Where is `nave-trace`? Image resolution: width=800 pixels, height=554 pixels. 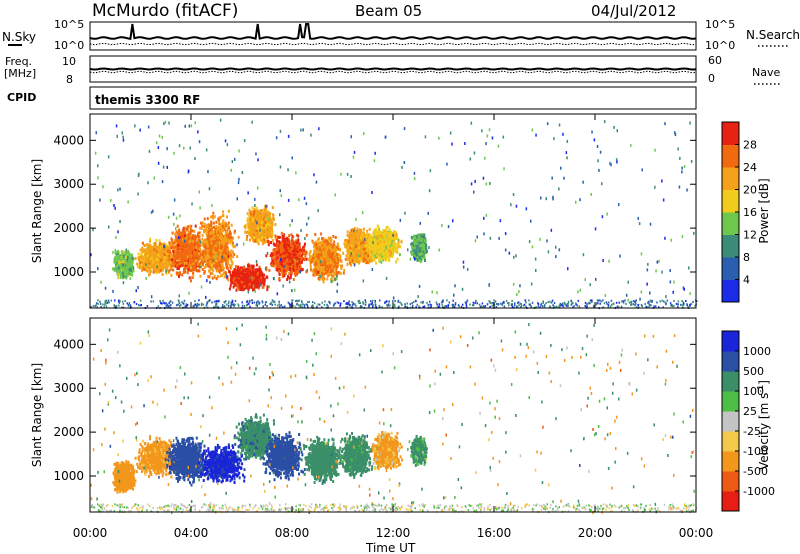
nave-trace is located at coordinates (393, 71).